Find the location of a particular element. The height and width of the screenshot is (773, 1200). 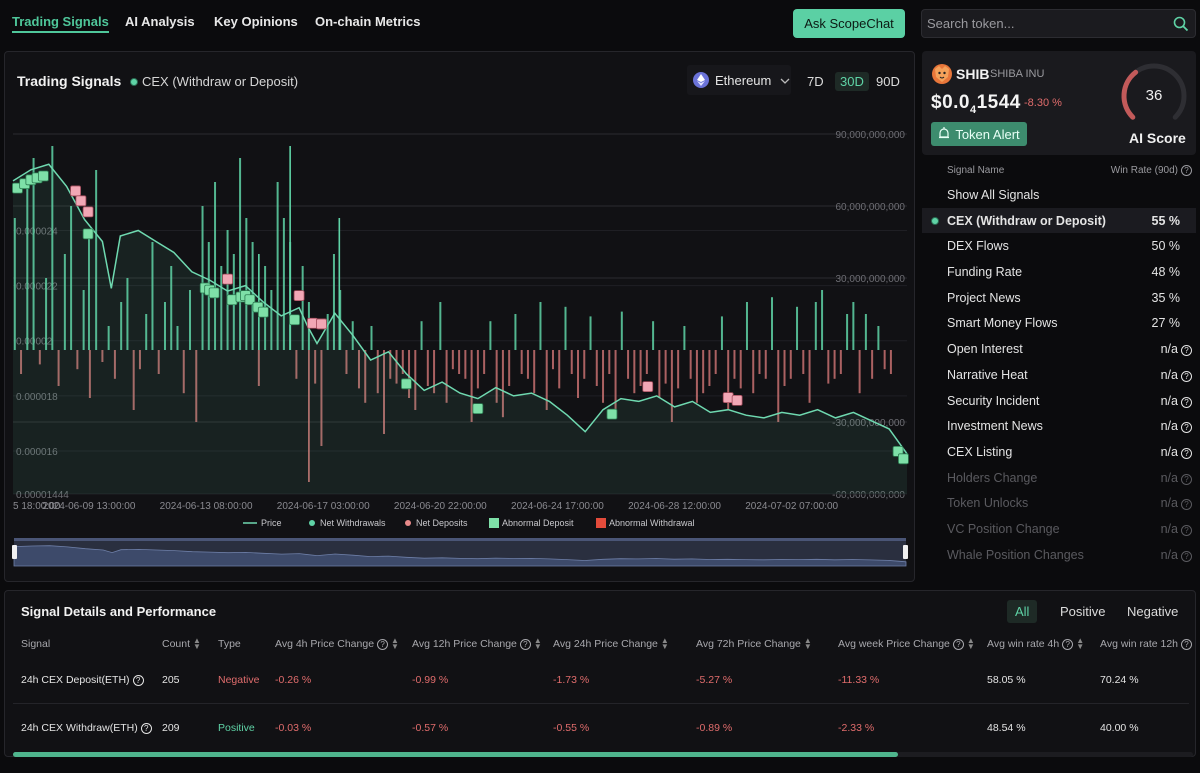

signal-item: Open Interest n/a? is located at coordinates (1059, 349).